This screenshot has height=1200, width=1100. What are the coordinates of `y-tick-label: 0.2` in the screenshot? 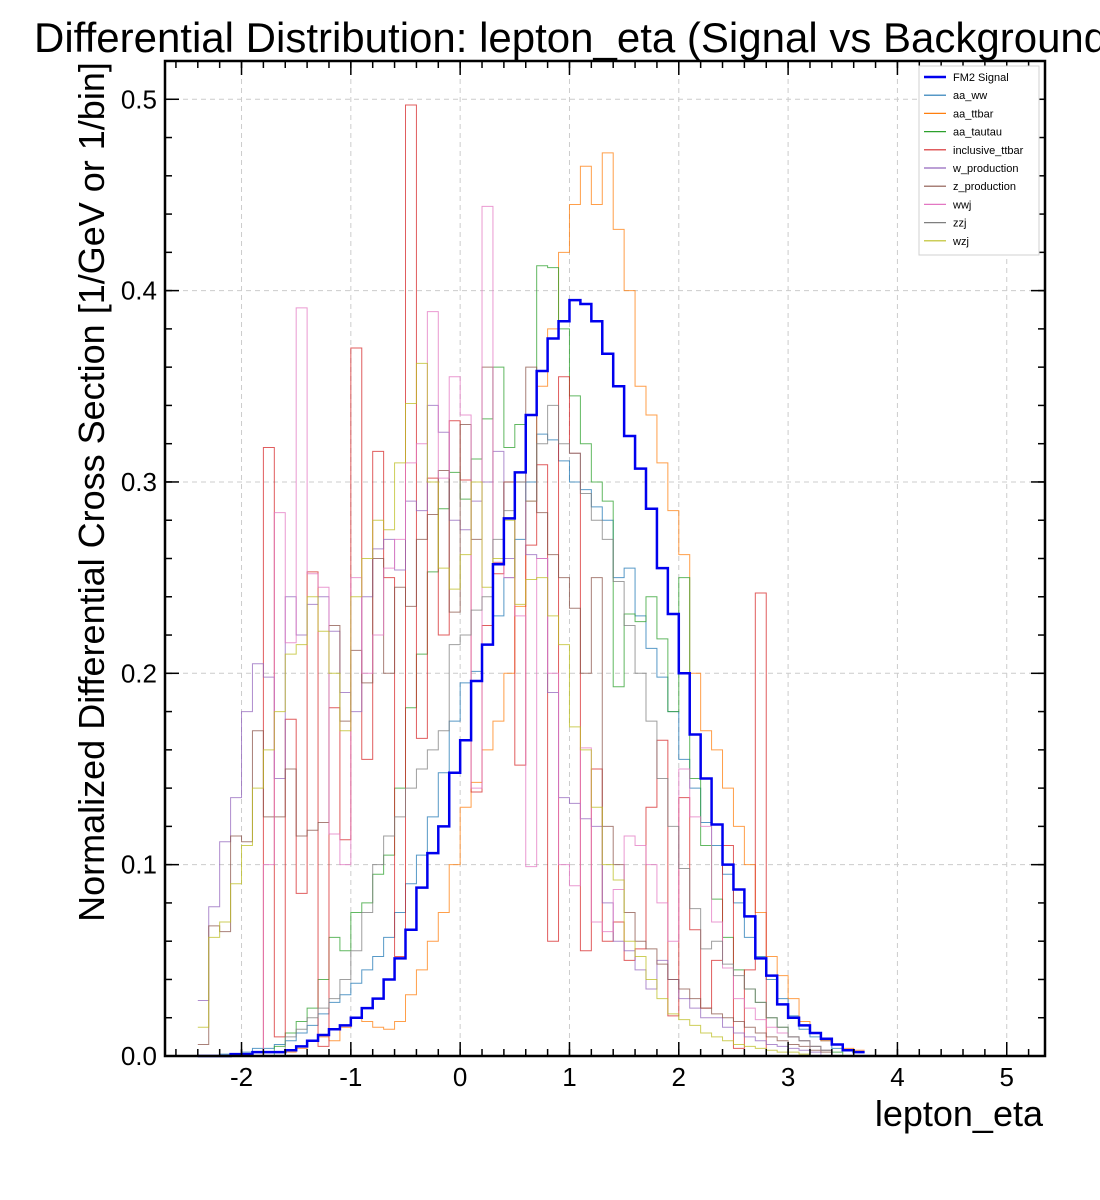 It's located at (139, 673).